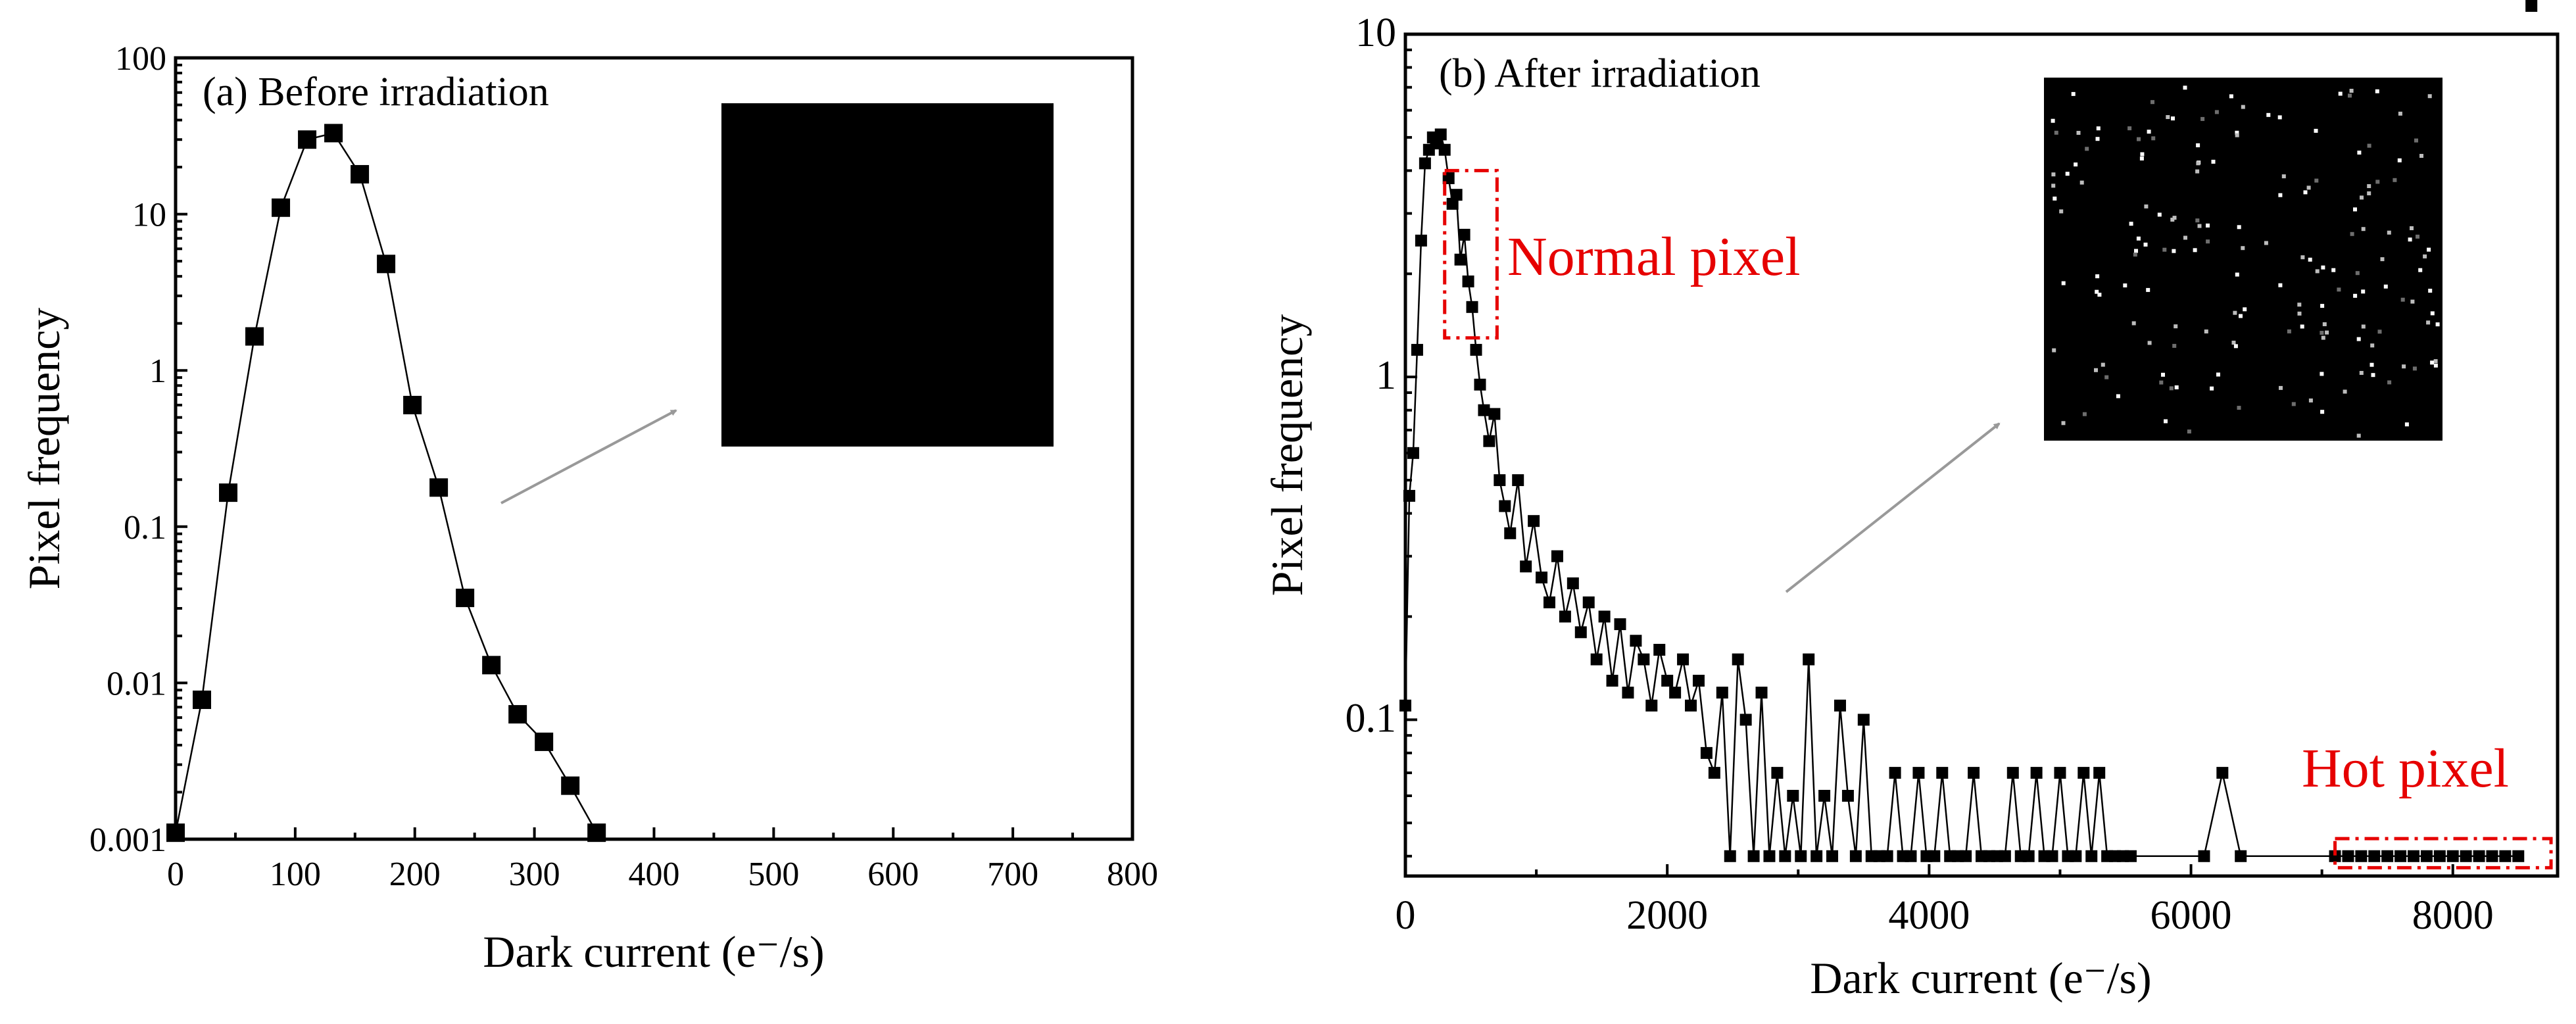 The image size is (2576, 1024). I want to click on hot-pixel-box, so click(2443, 853).